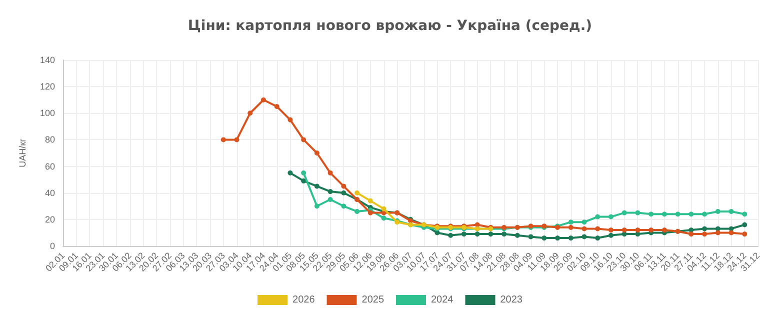 Image resolution: width=780 pixels, height=326 pixels. What do you see at coordinates (49, 193) in the screenshot?
I see `y-tick-label: 40` at bounding box center [49, 193].